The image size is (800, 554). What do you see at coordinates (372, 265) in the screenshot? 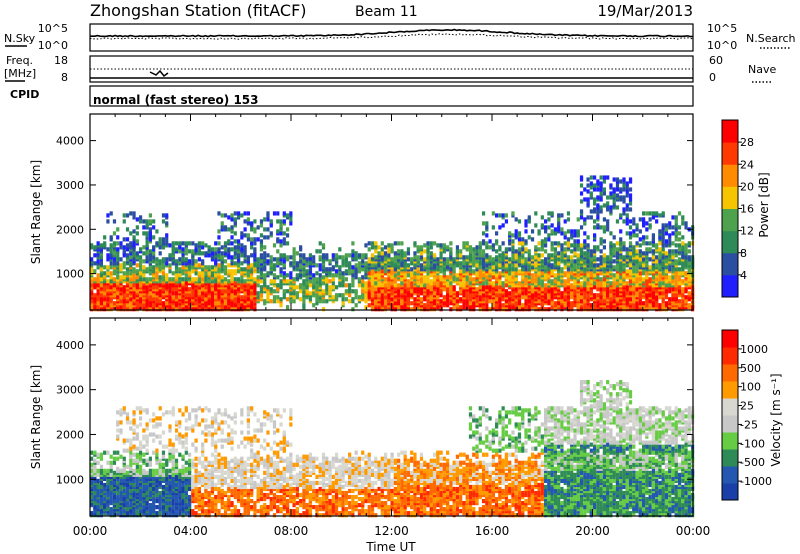
I see `power-cell-1909` at bounding box center [372, 265].